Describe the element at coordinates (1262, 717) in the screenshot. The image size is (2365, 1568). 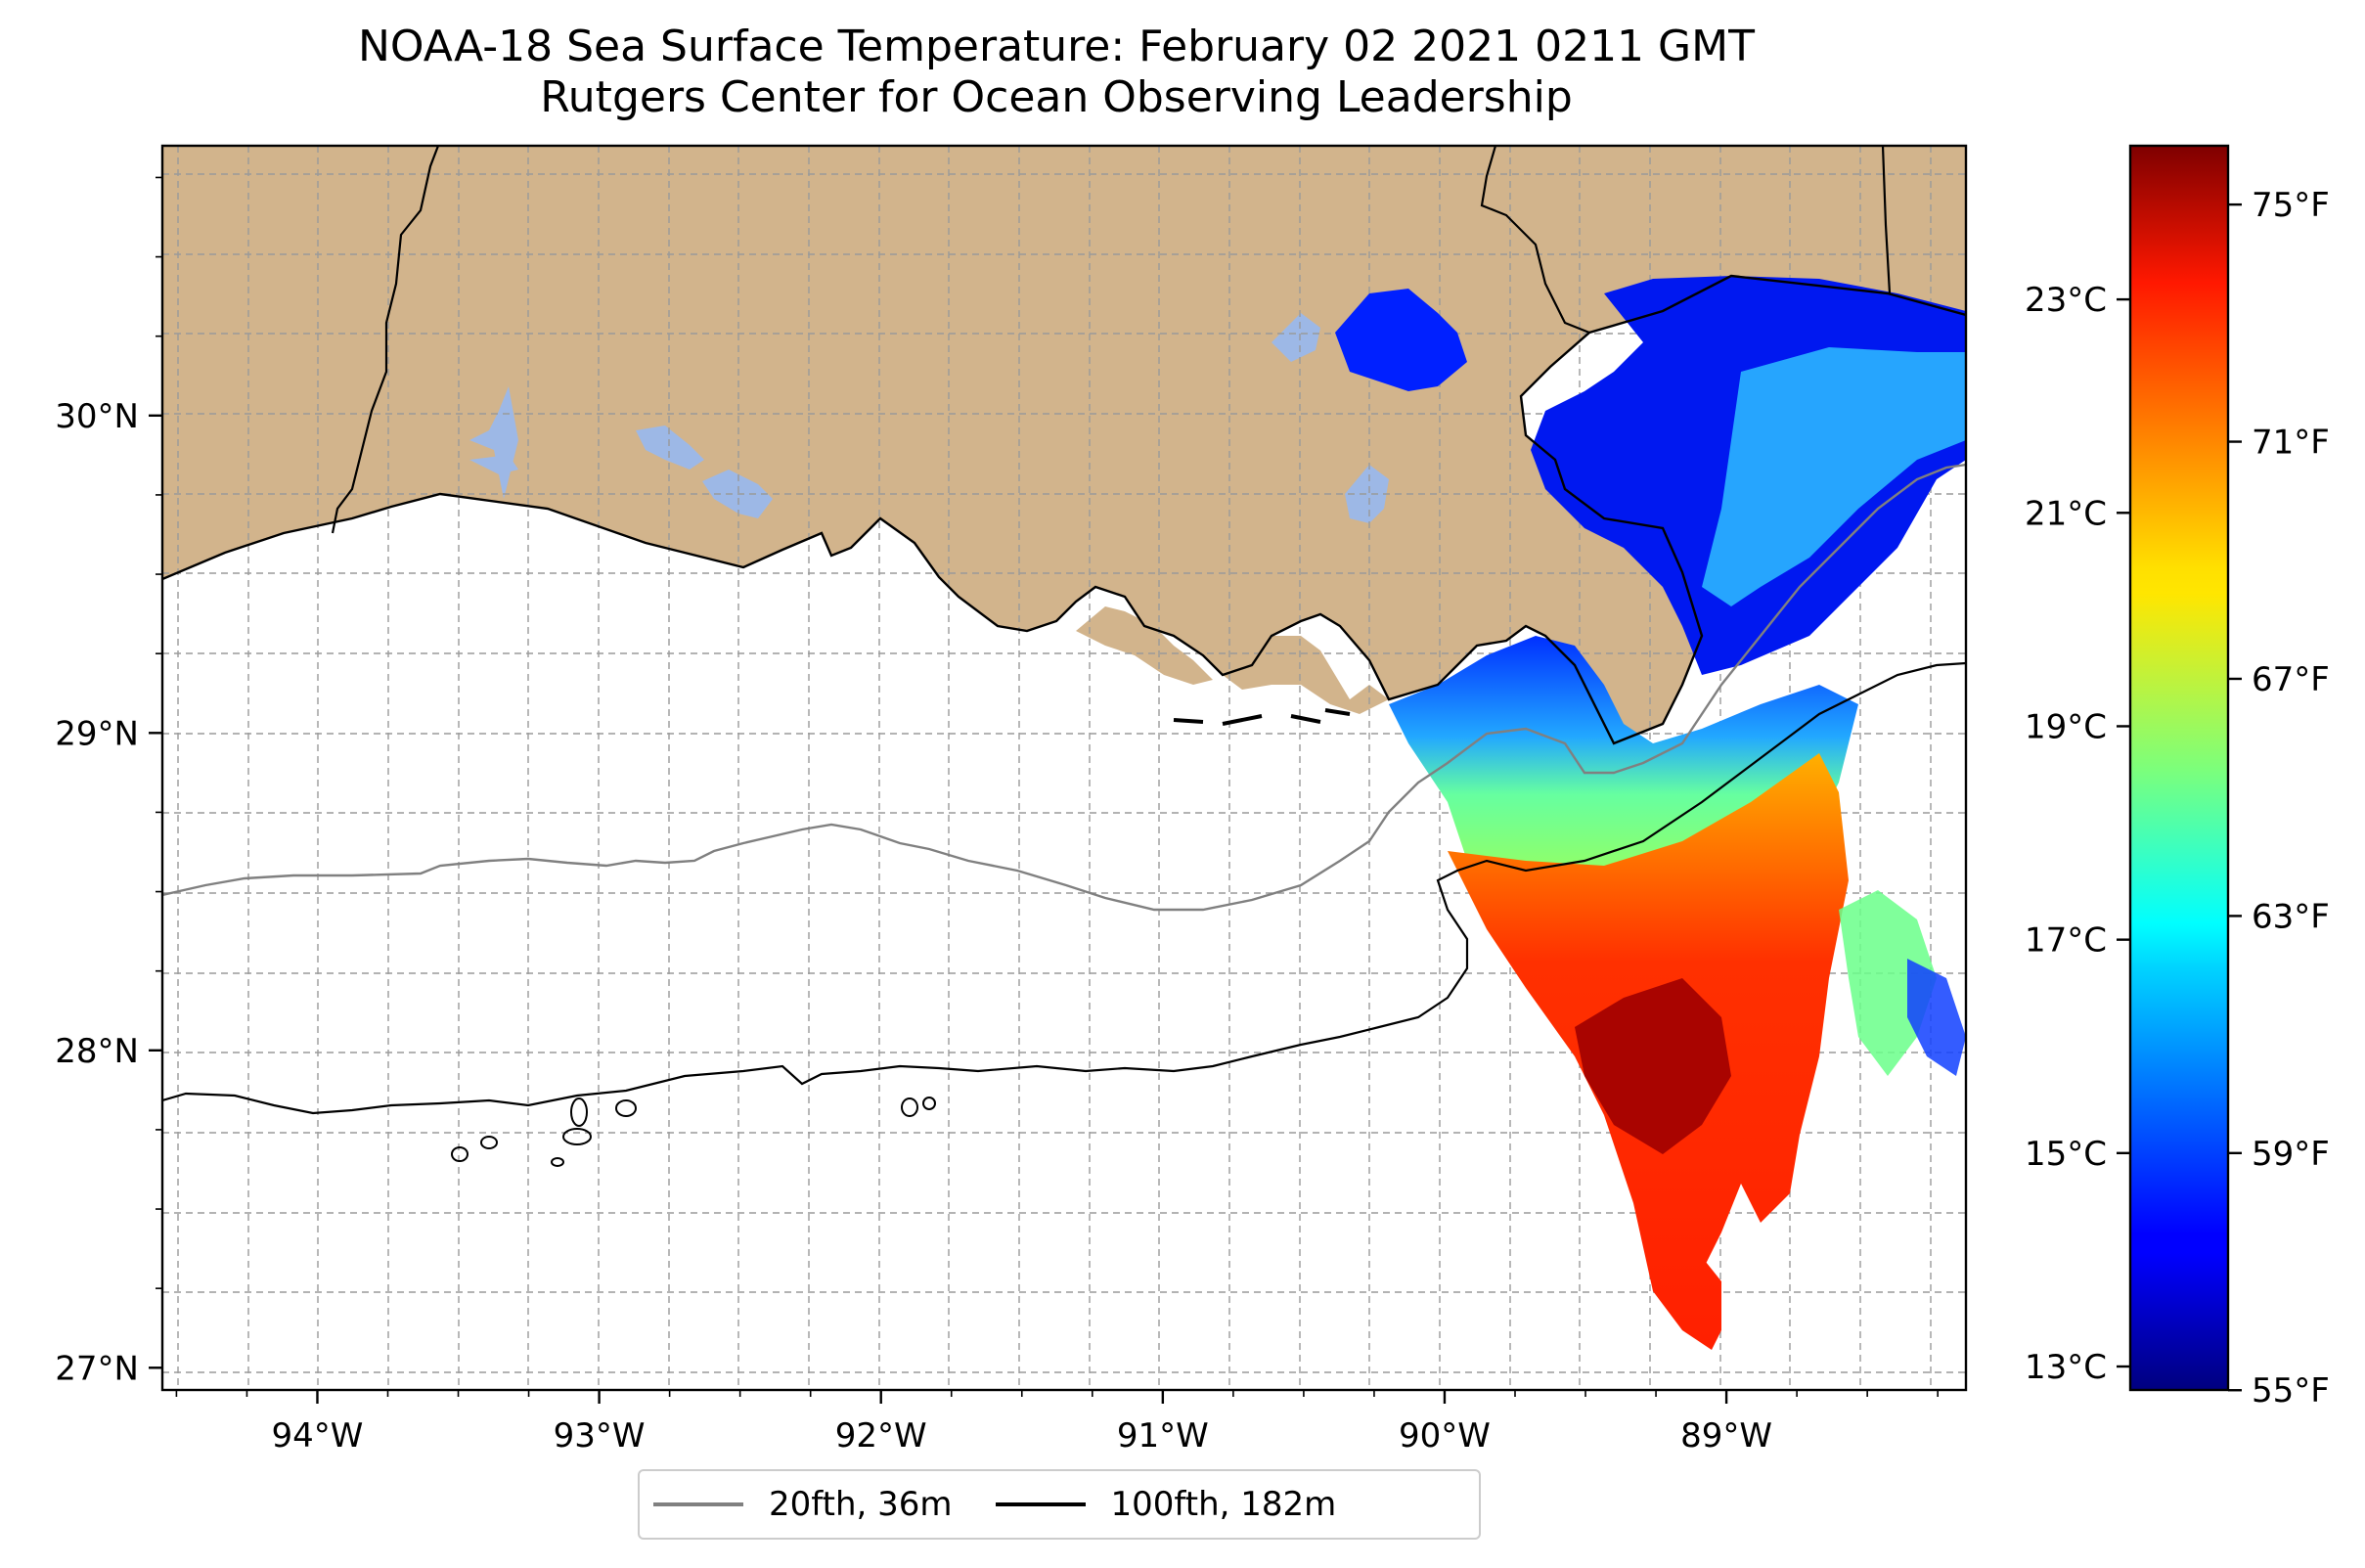
I see `barrier-islands` at that location.